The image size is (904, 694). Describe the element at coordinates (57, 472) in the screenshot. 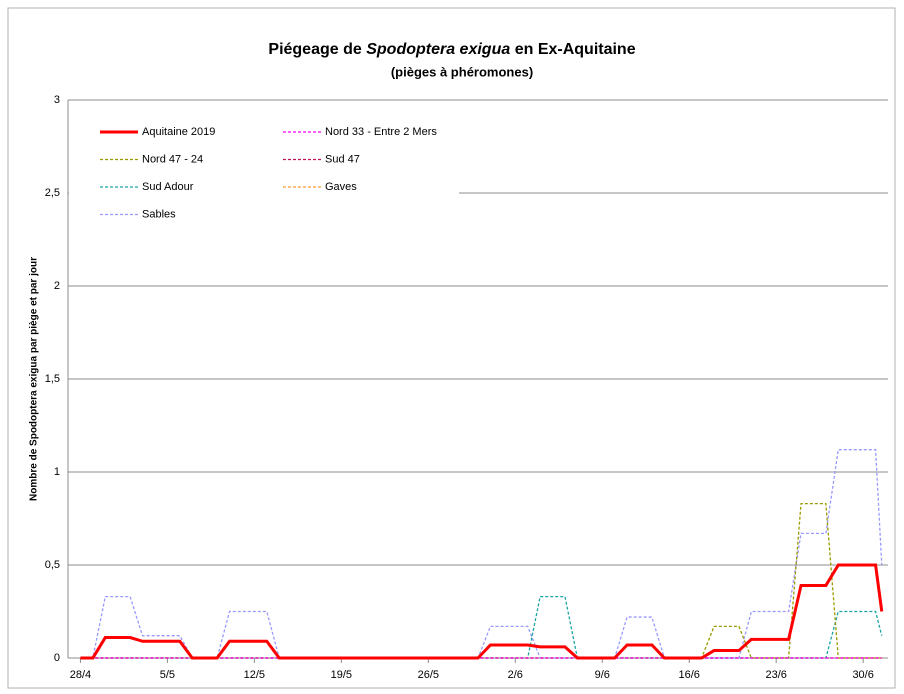

I see `y-tick-label: 1` at that location.